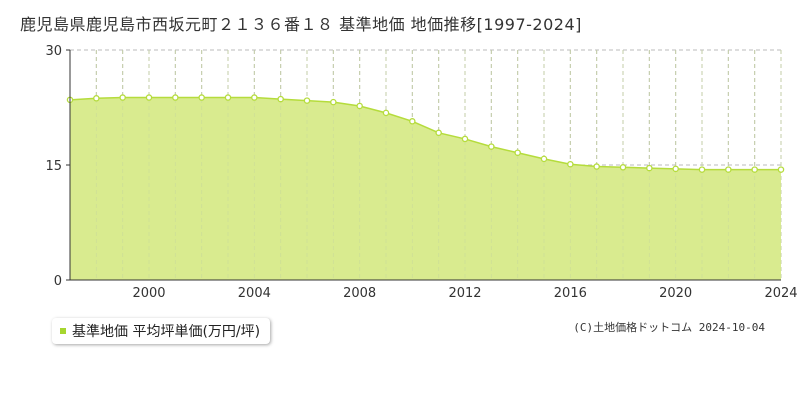 The height and width of the screenshot is (400, 800). I want to click on x-tick-label: 2024, so click(780, 293).